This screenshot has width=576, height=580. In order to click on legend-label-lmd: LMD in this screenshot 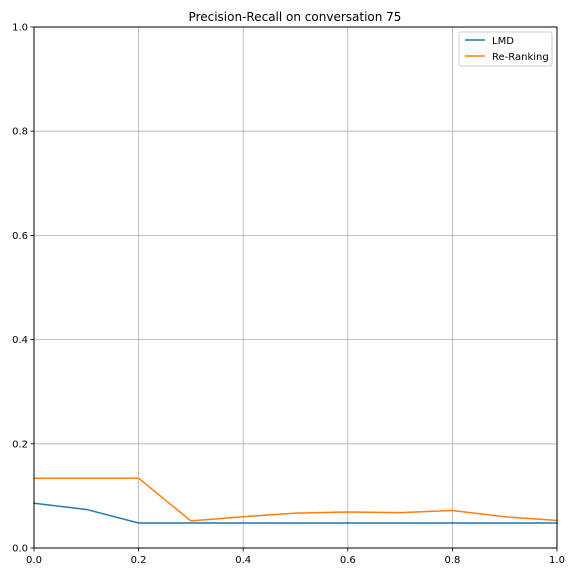, I will do `click(503, 41)`.